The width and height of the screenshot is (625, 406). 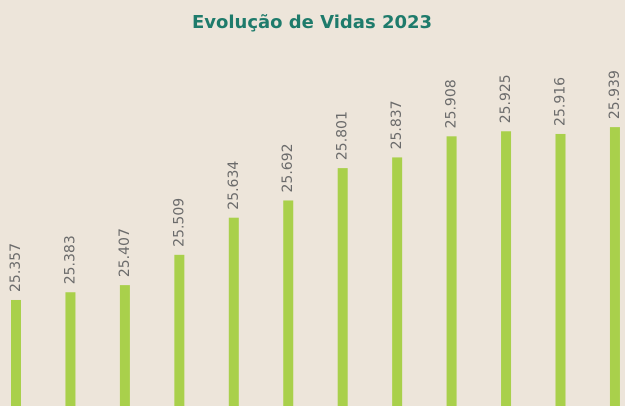 What do you see at coordinates (125, 252) in the screenshot?
I see `value-label: 25.407` at bounding box center [125, 252].